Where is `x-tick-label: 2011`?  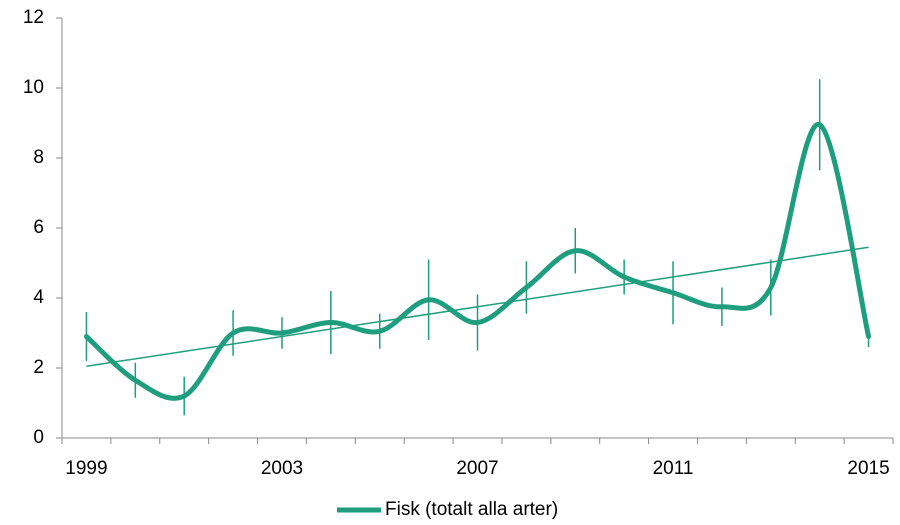 x-tick-label: 2011 is located at coordinates (673, 468).